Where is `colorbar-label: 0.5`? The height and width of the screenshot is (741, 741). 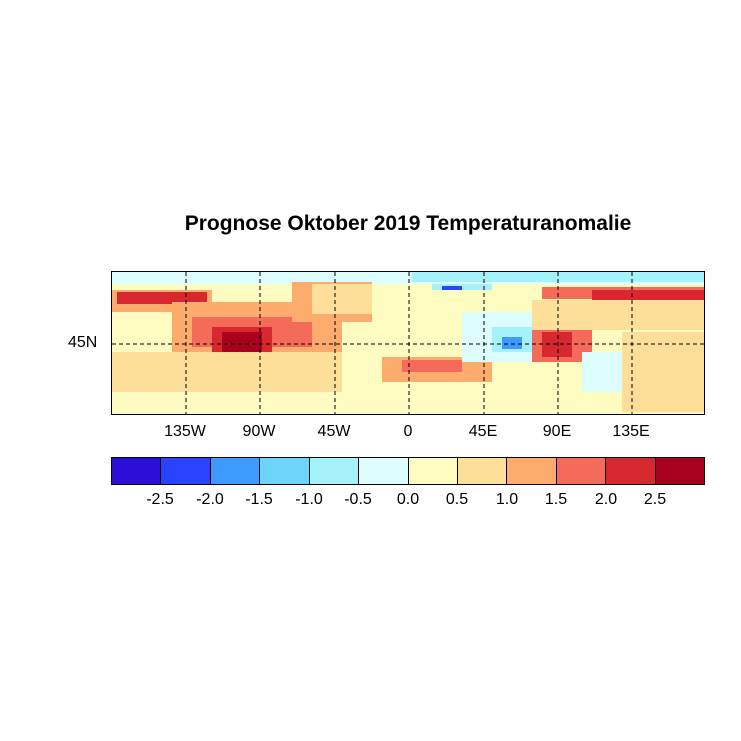 colorbar-label: 0.5 is located at coordinates (457, 499).